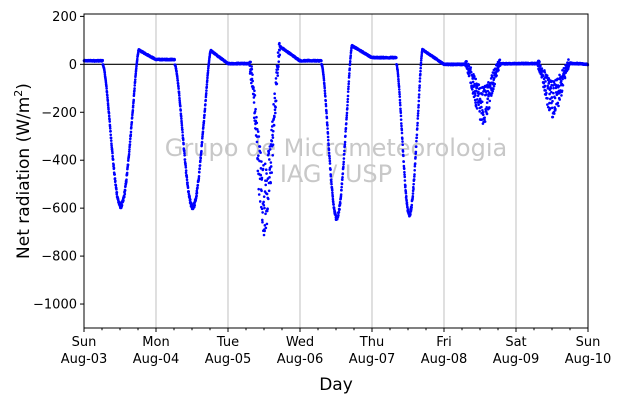 Image resolution: width=622 pixels, height=403 pixels. Describe the element at coordinates (84, 342) in the screenshot. I see `x-tick-label-day: Sun` at that location.